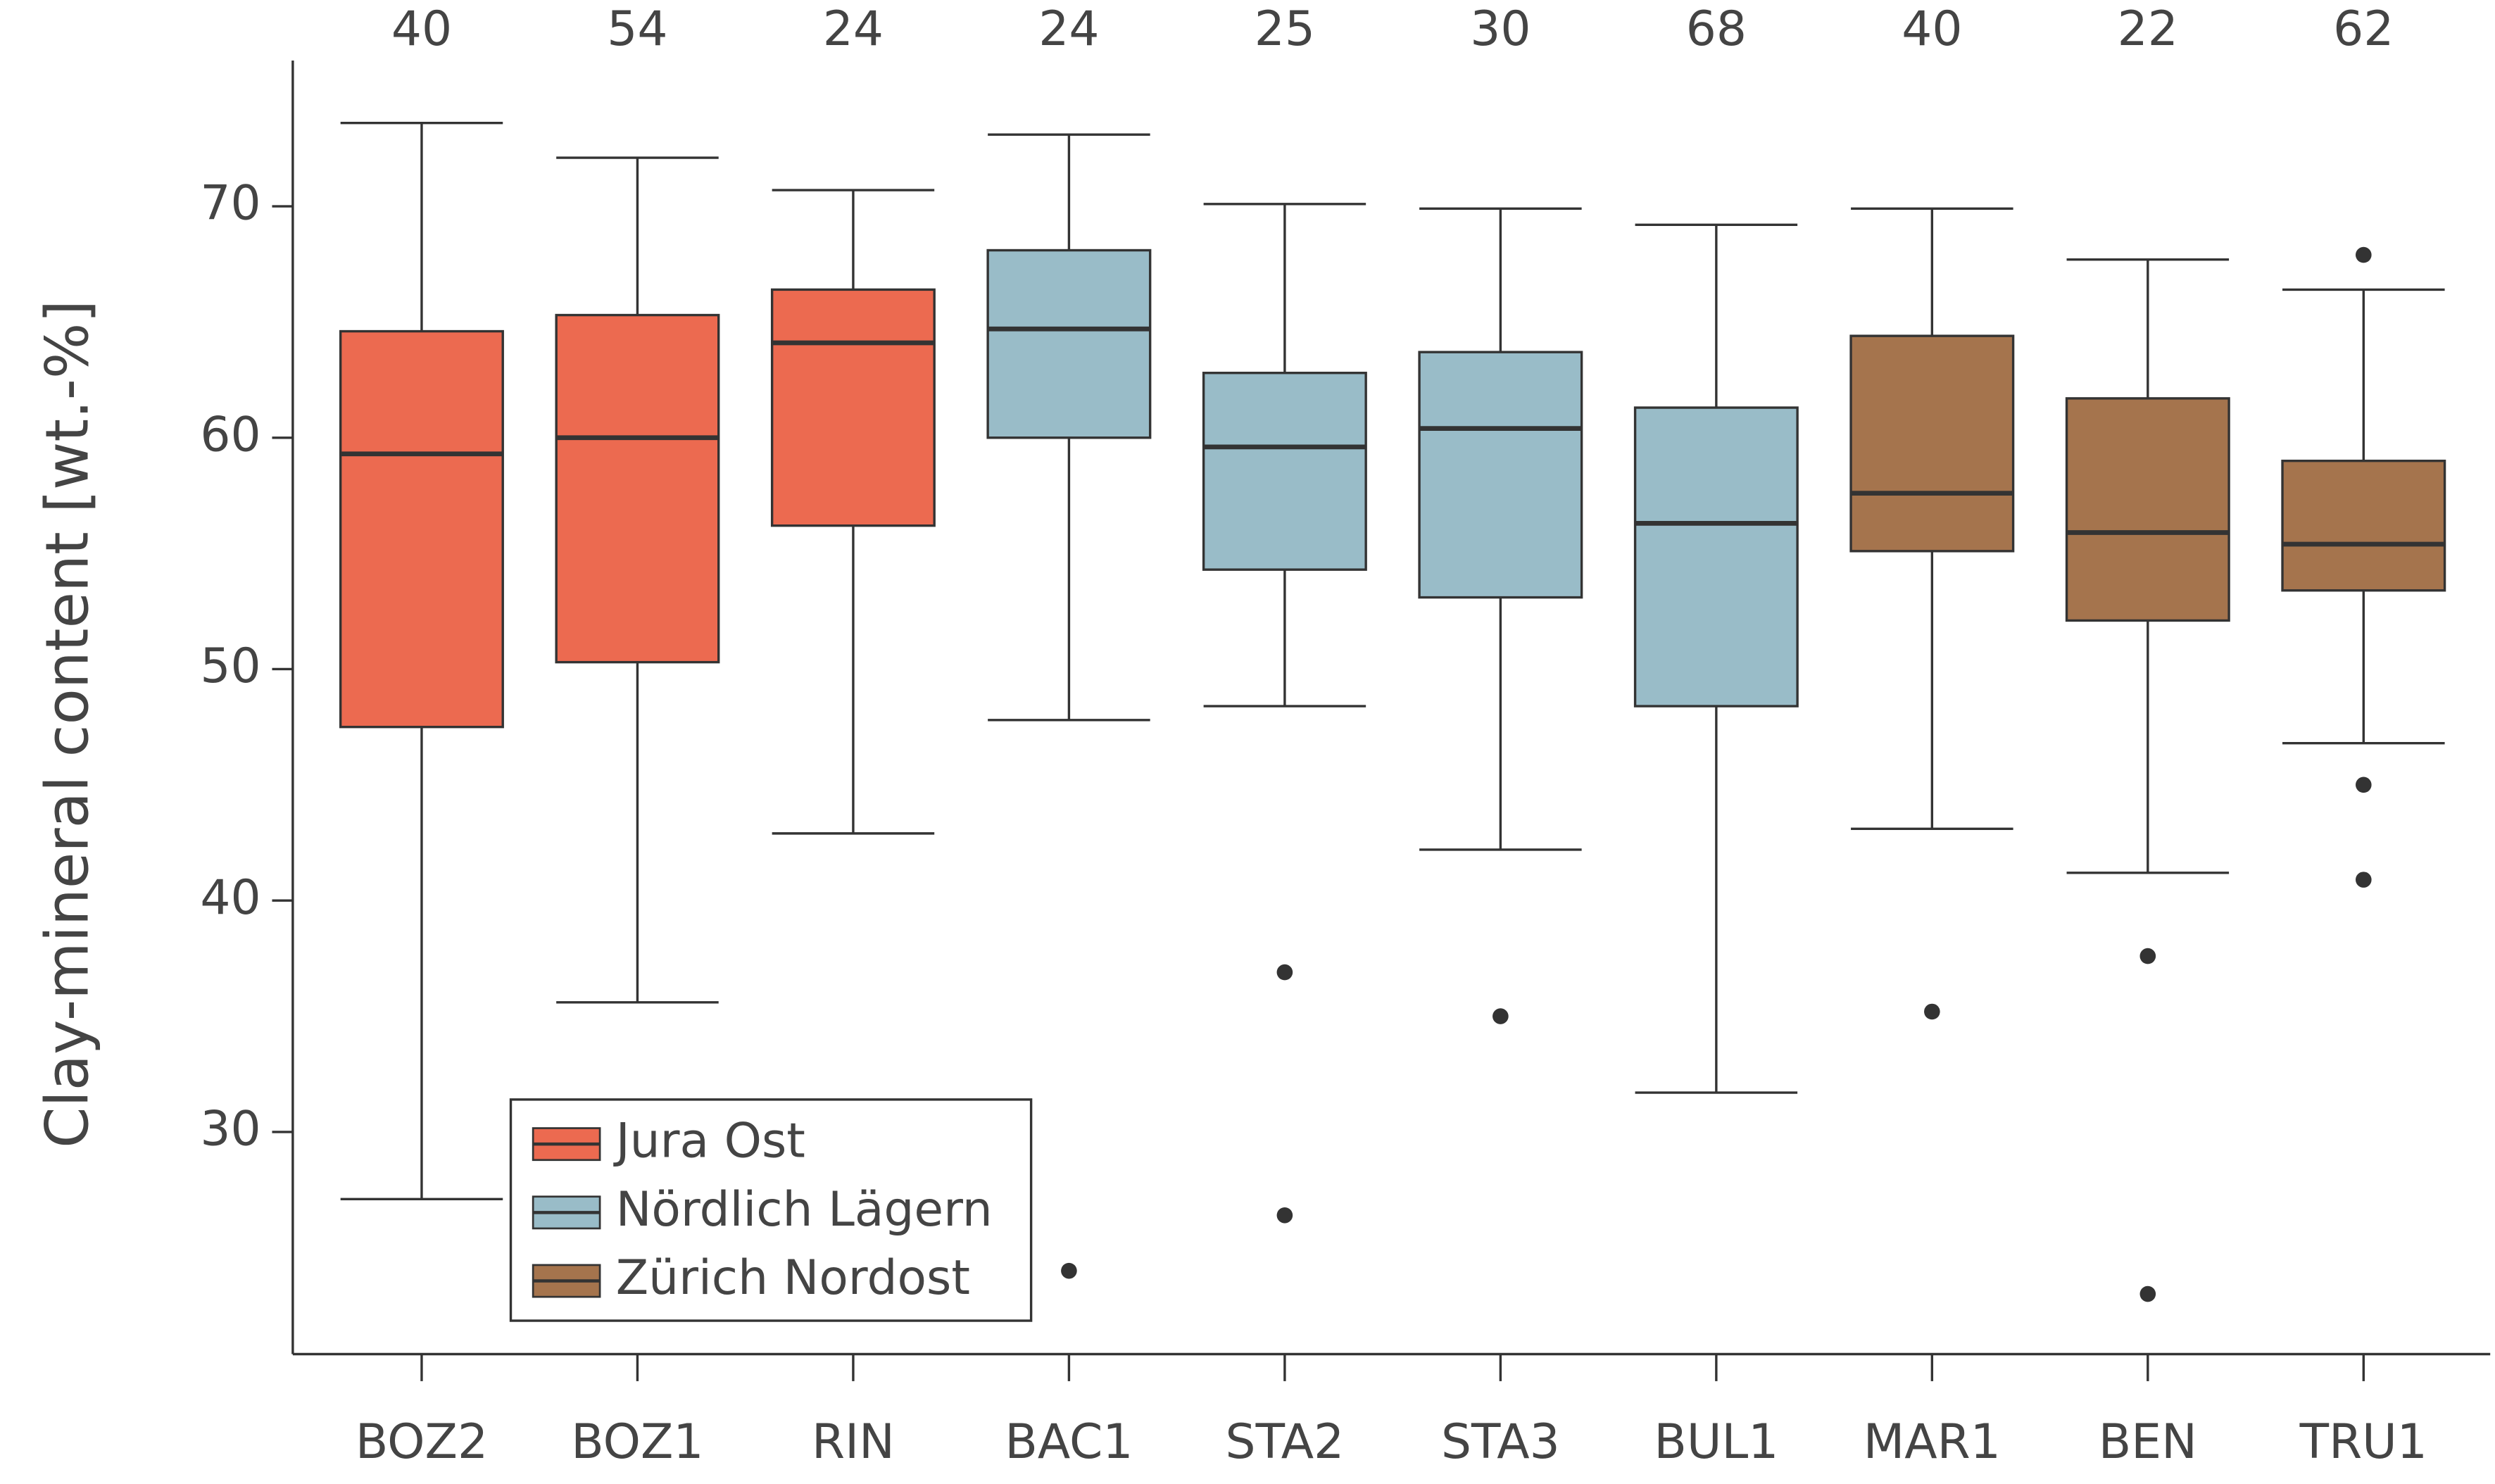 This screenshot has height=1484, width=2495. What do you see at coordinates (230, 434) in the screenshot?
I see `y-tick-label: 60` at bounding box center [230, 434].